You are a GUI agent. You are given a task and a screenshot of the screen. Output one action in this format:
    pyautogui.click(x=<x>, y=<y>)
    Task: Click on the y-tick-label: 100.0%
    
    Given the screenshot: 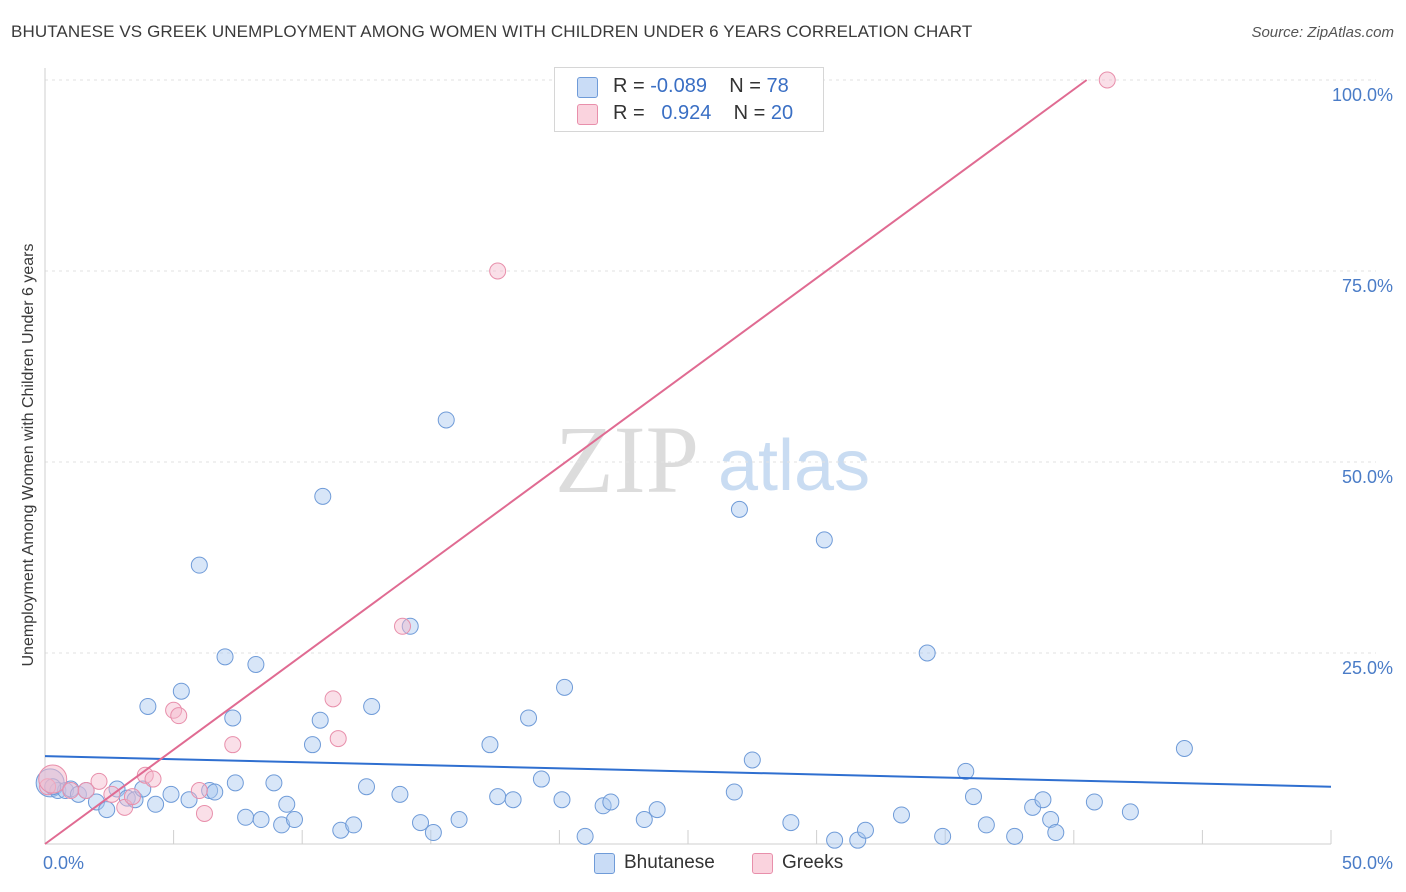 What is the action you would take?
    pyautogui.click(x=1362, y=95)
    